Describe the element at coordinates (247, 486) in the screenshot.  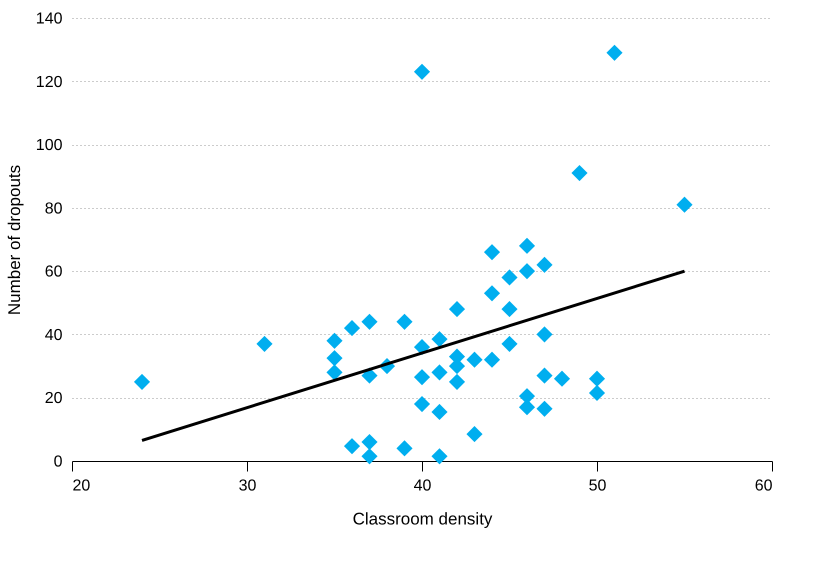
I see `x-tick-label: 30` at that location.